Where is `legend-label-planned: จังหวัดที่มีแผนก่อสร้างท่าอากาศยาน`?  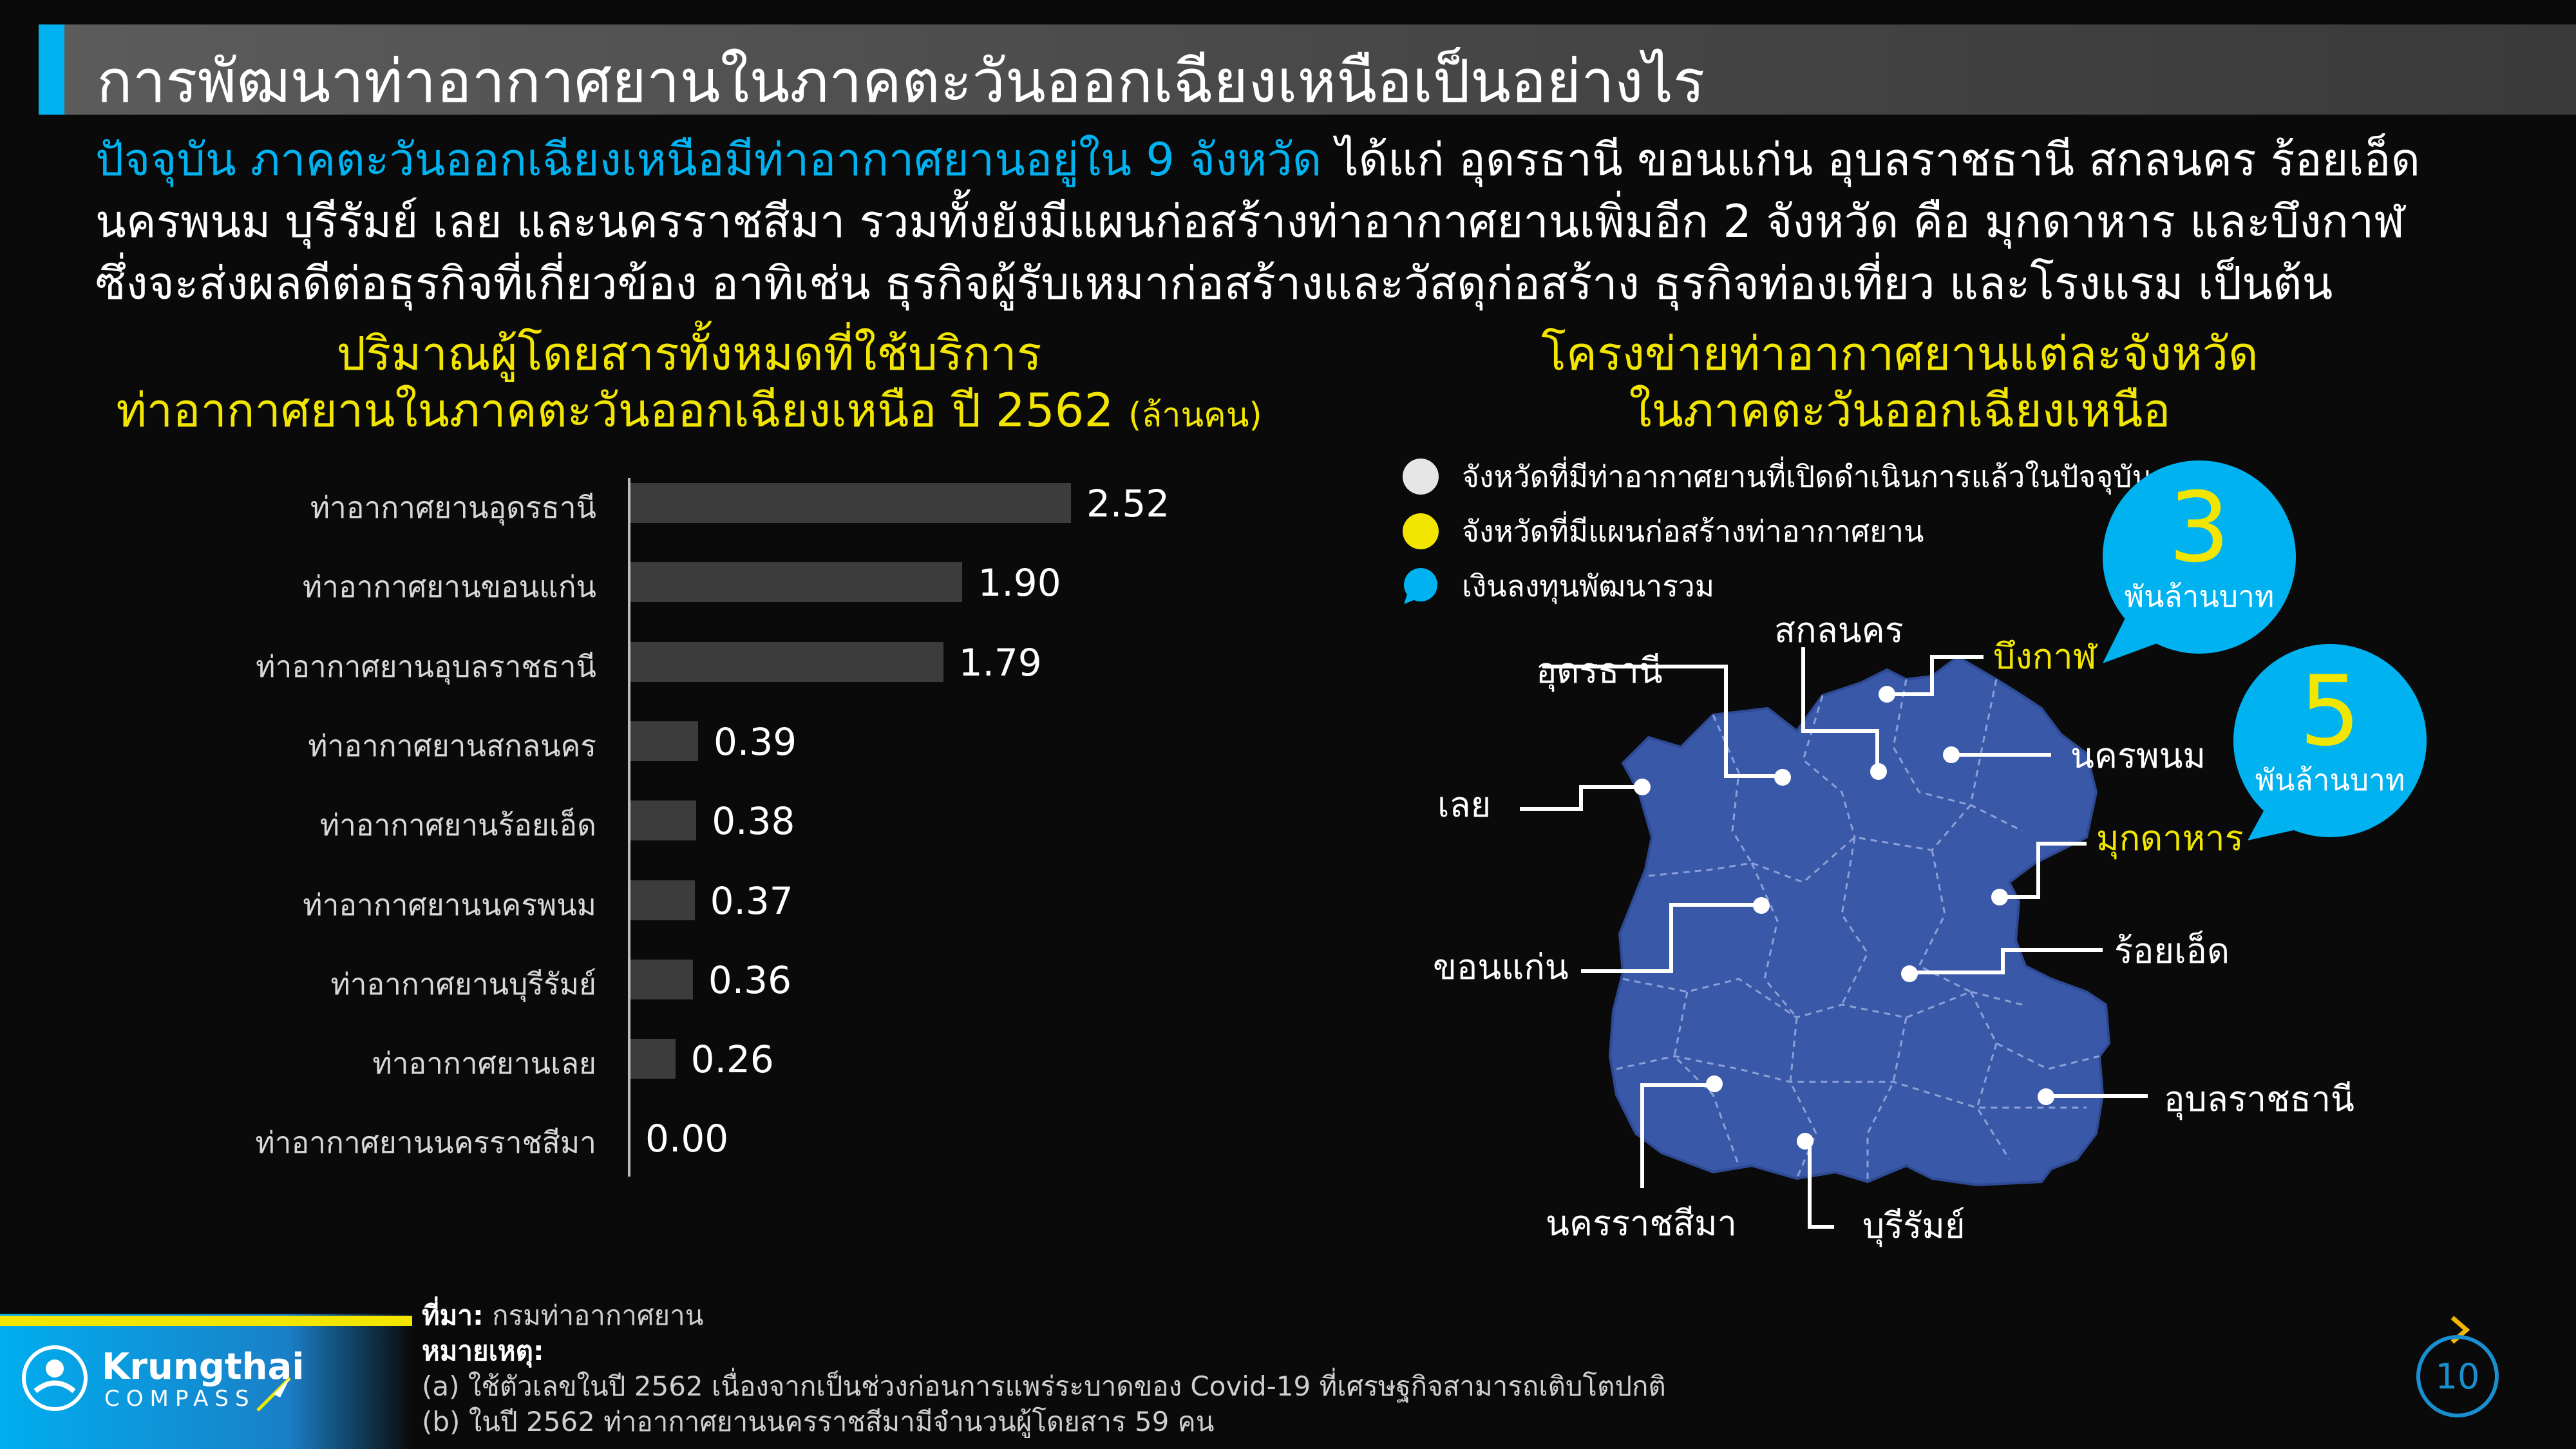
legend-label-planned: จังหวัดที่มีแผนก่อสร้างท่าอากาศยาน is located at coordinates (1693, 531).